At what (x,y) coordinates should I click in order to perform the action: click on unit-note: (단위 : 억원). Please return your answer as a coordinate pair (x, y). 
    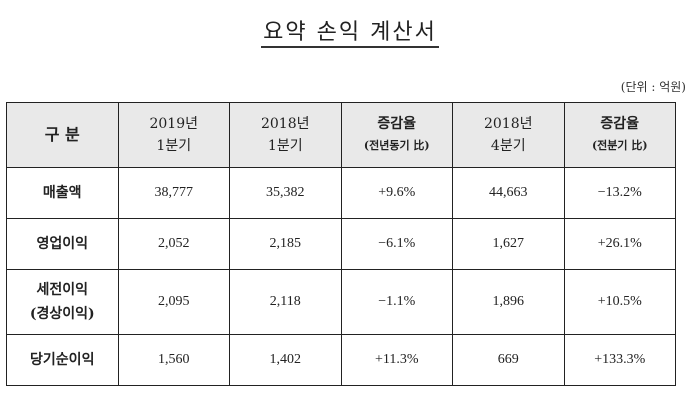
    Looking at the image, I should click on (653, 87).